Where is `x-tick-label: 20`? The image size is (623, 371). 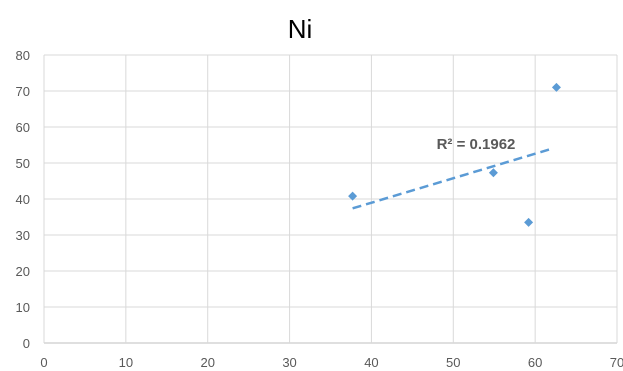 x-tick-label: 20 is located at coordinates (207, 362).